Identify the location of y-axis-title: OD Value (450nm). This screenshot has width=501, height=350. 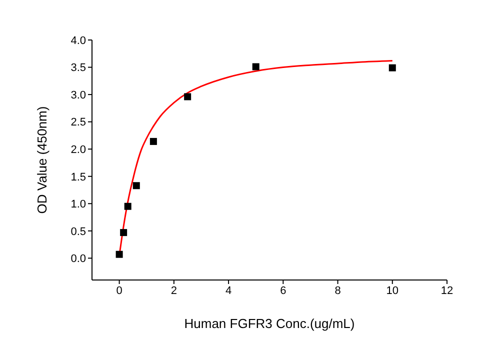
(42, 160).